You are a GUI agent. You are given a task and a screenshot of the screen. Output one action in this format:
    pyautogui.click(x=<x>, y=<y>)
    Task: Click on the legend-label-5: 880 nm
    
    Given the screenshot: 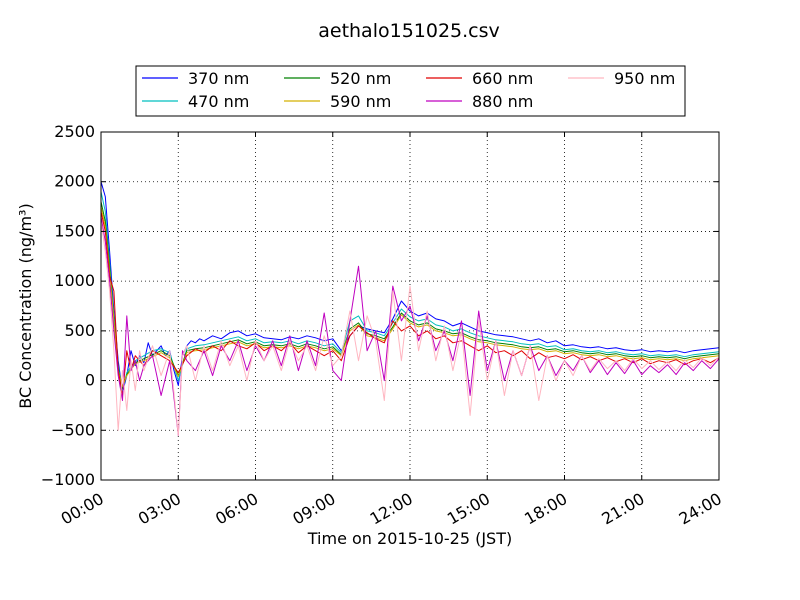 What is the action you would take?
    pyautogui.click(x=502, y=101)
    